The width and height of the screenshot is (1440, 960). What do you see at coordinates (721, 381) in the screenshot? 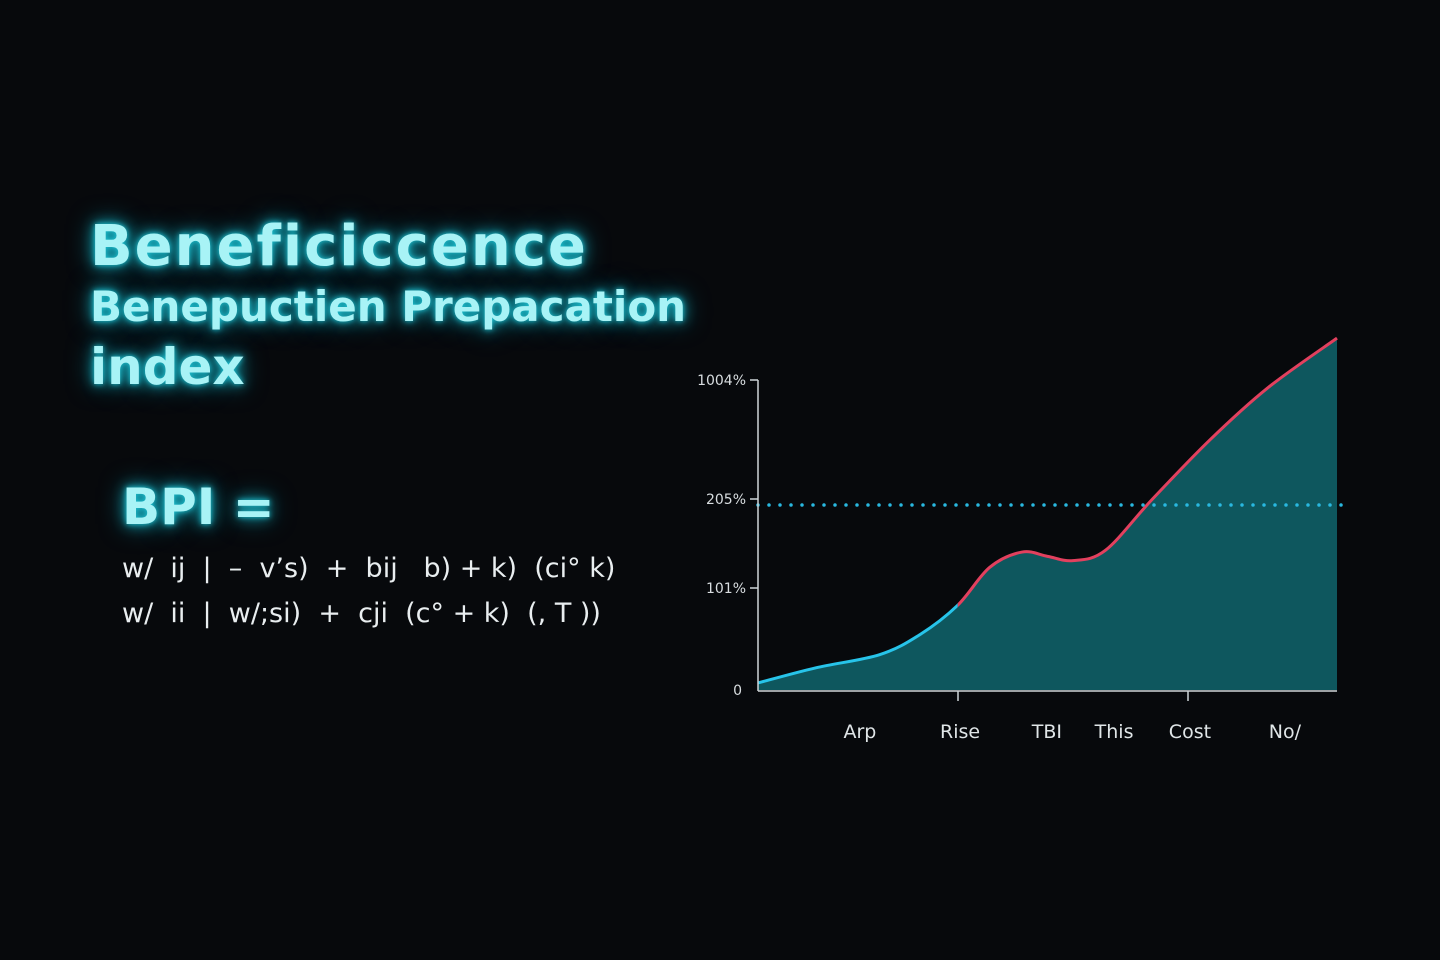
I see `y-tick-label: 1004%` at bounding box center [721, 381].